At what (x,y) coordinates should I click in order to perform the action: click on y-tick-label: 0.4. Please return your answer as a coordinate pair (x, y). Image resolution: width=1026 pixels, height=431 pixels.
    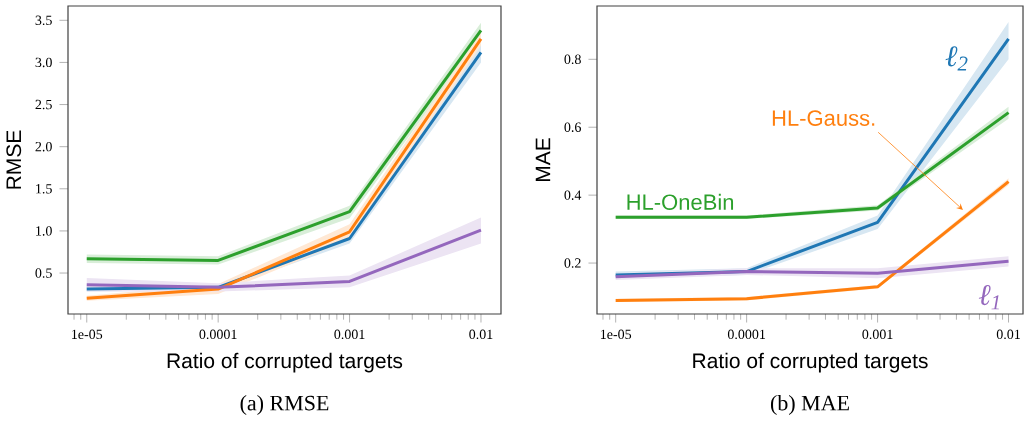
    Looking at the image, I should click on (573, 195).